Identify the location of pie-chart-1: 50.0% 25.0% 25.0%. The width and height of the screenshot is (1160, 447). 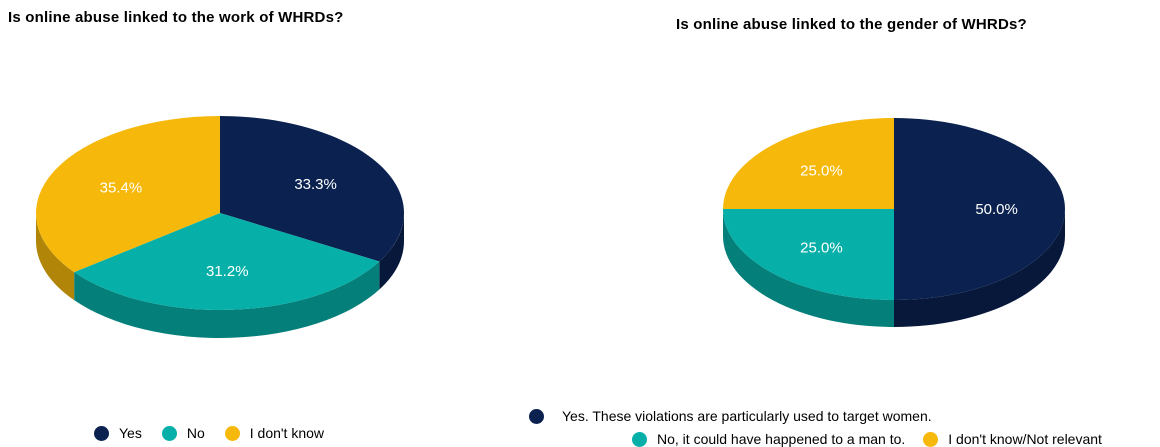
(894, 222).